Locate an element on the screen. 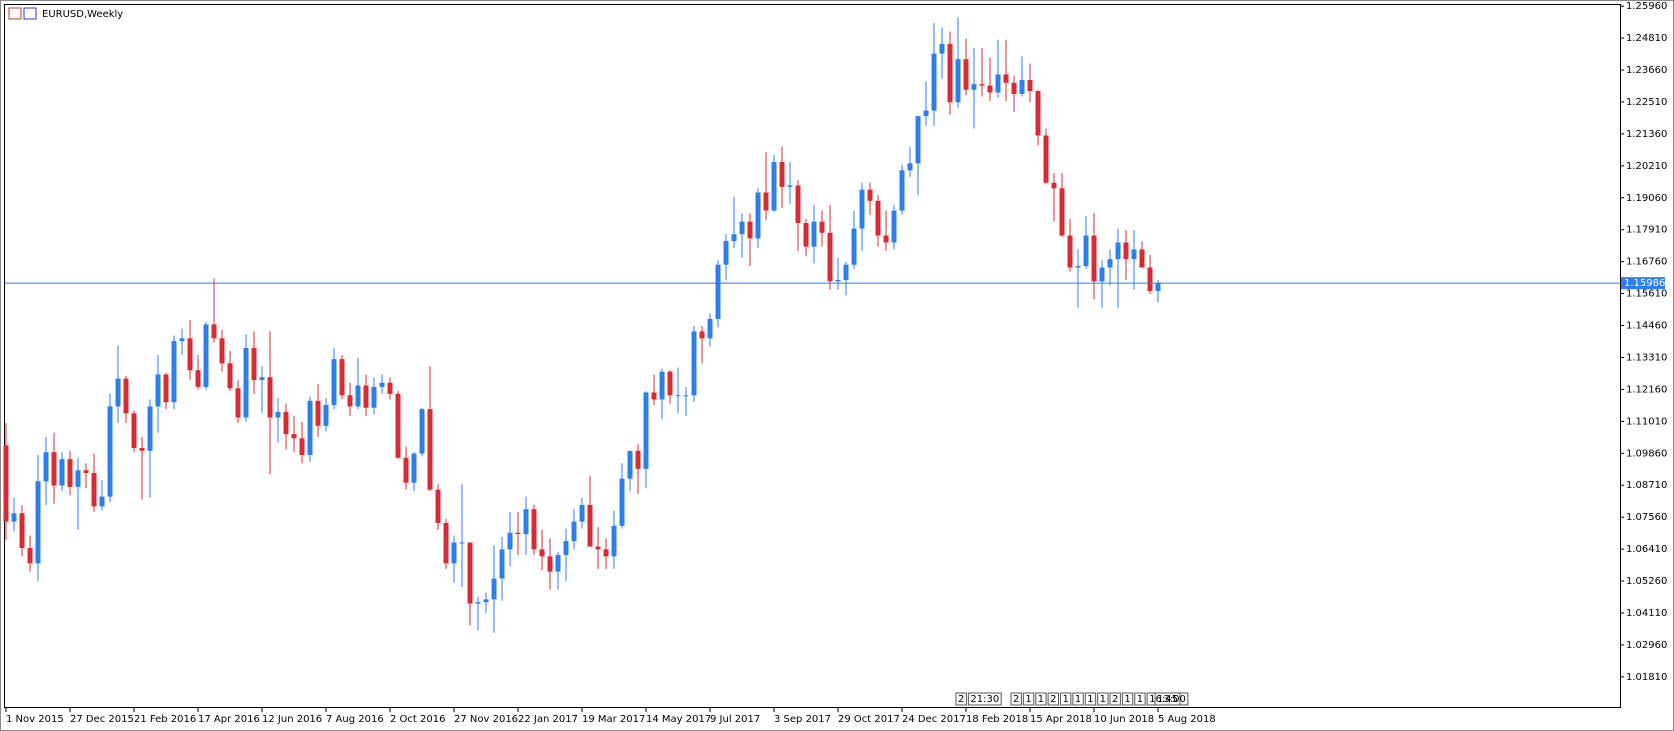 The image size is (1674, 731). x-tick-label: 29 Oct 2017 is located at coordinates (869, 719).